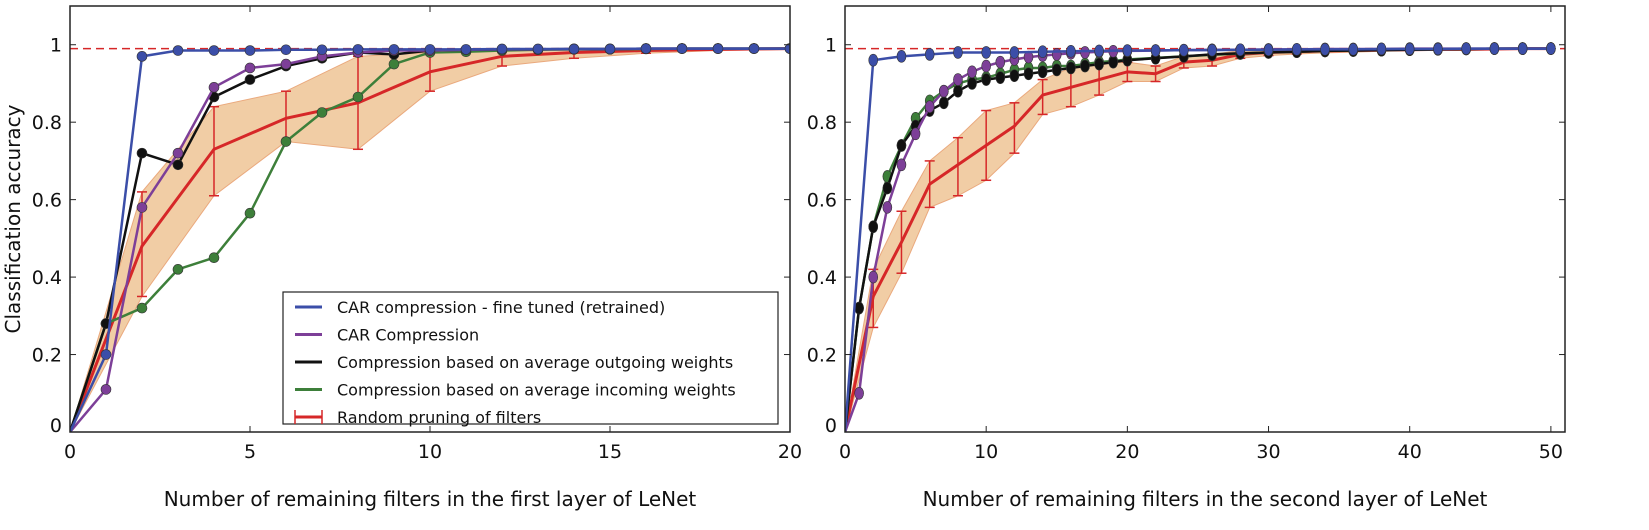  I want to click on legend-label: CAR compression - fine tuned (retrained), so click(501, 307).